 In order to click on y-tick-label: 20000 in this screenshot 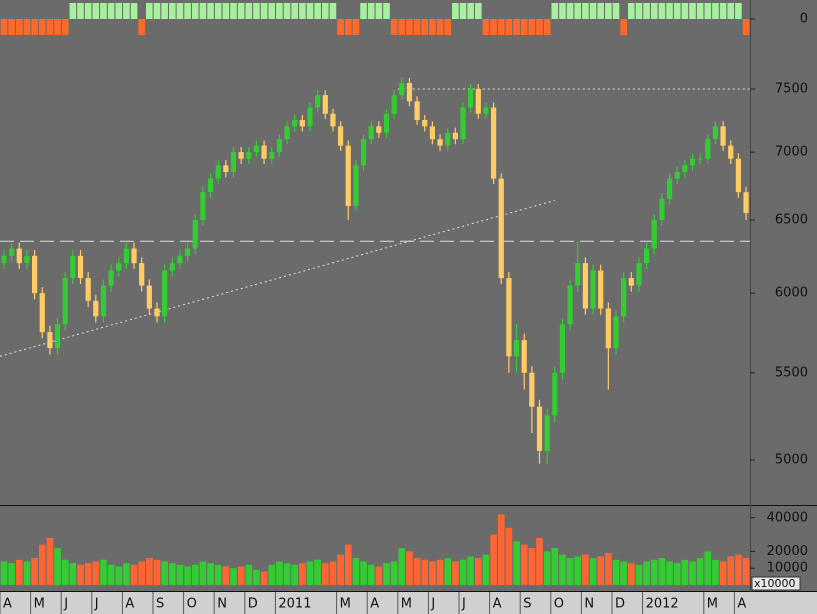, I will do `click(787, 551)`.